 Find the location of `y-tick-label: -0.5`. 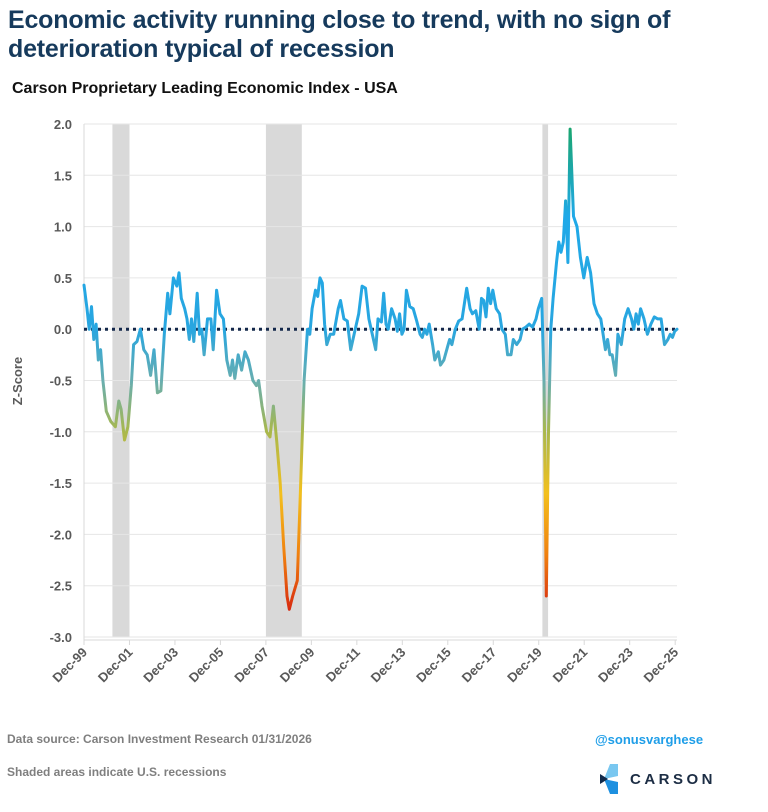

y-tick-label: -0.5 is located at coordinates (61, 381).